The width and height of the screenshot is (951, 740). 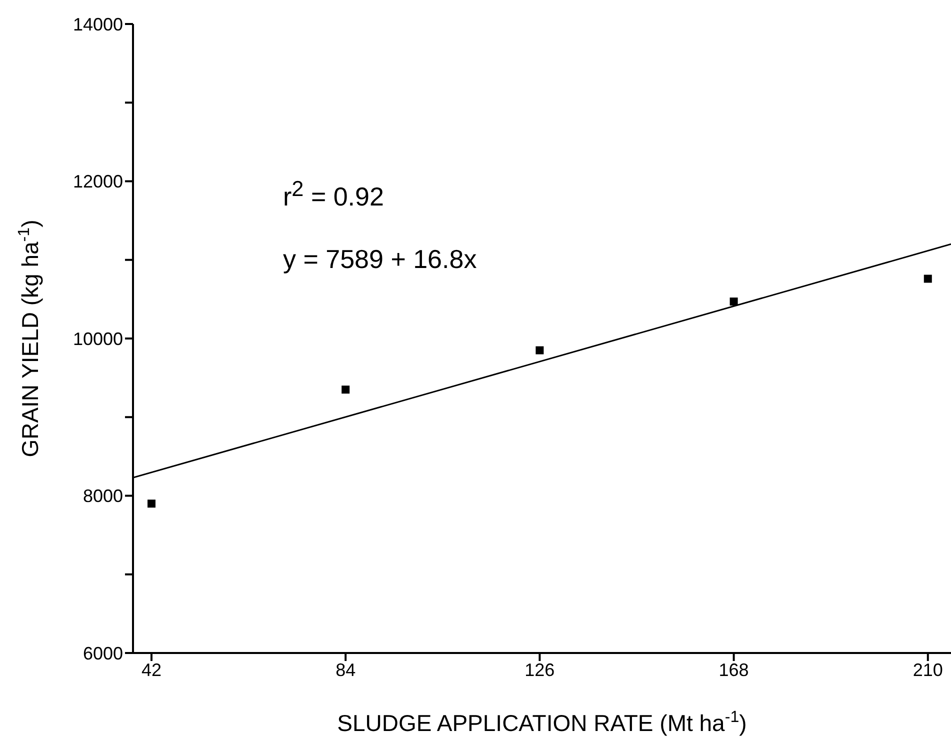 I want to click on y-tick-label: 6000, so click(x=102, y=653).